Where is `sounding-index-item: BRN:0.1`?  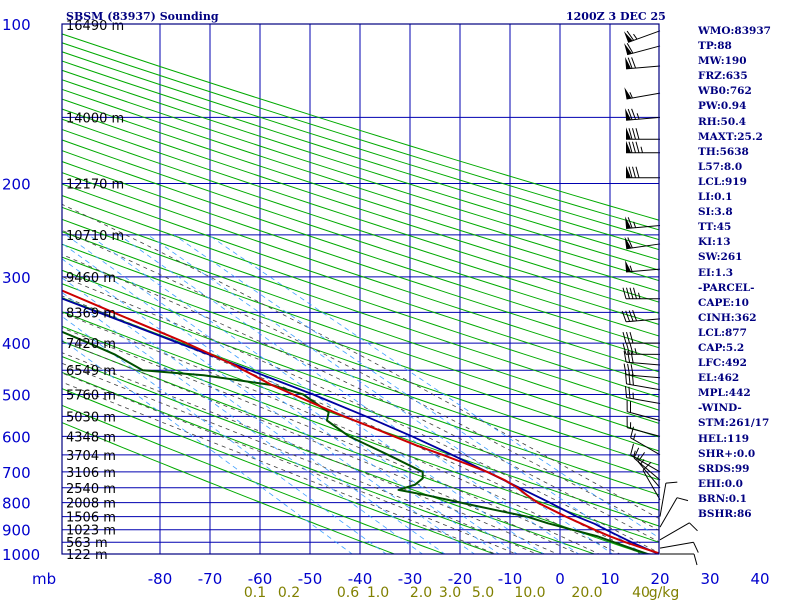
sounding-index-item: BRN:0.1 is located at coordinates (722, 498).